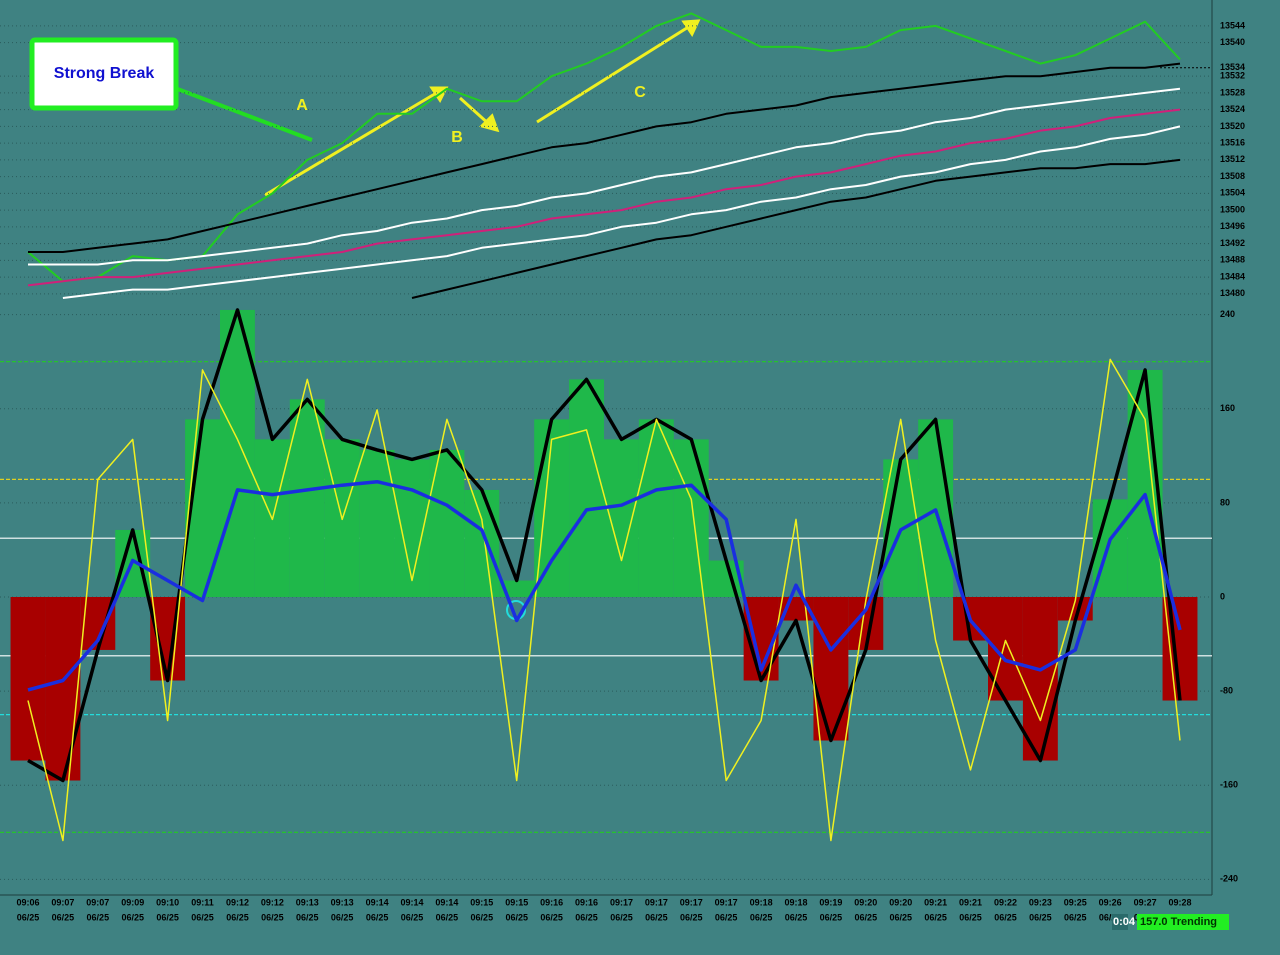 This screenshot has width=1280, height=955. What do you see at coordinates (1229, 879) in the screenshot?
I see `y-tick-label: -240` at bounding box center [1229, 879].